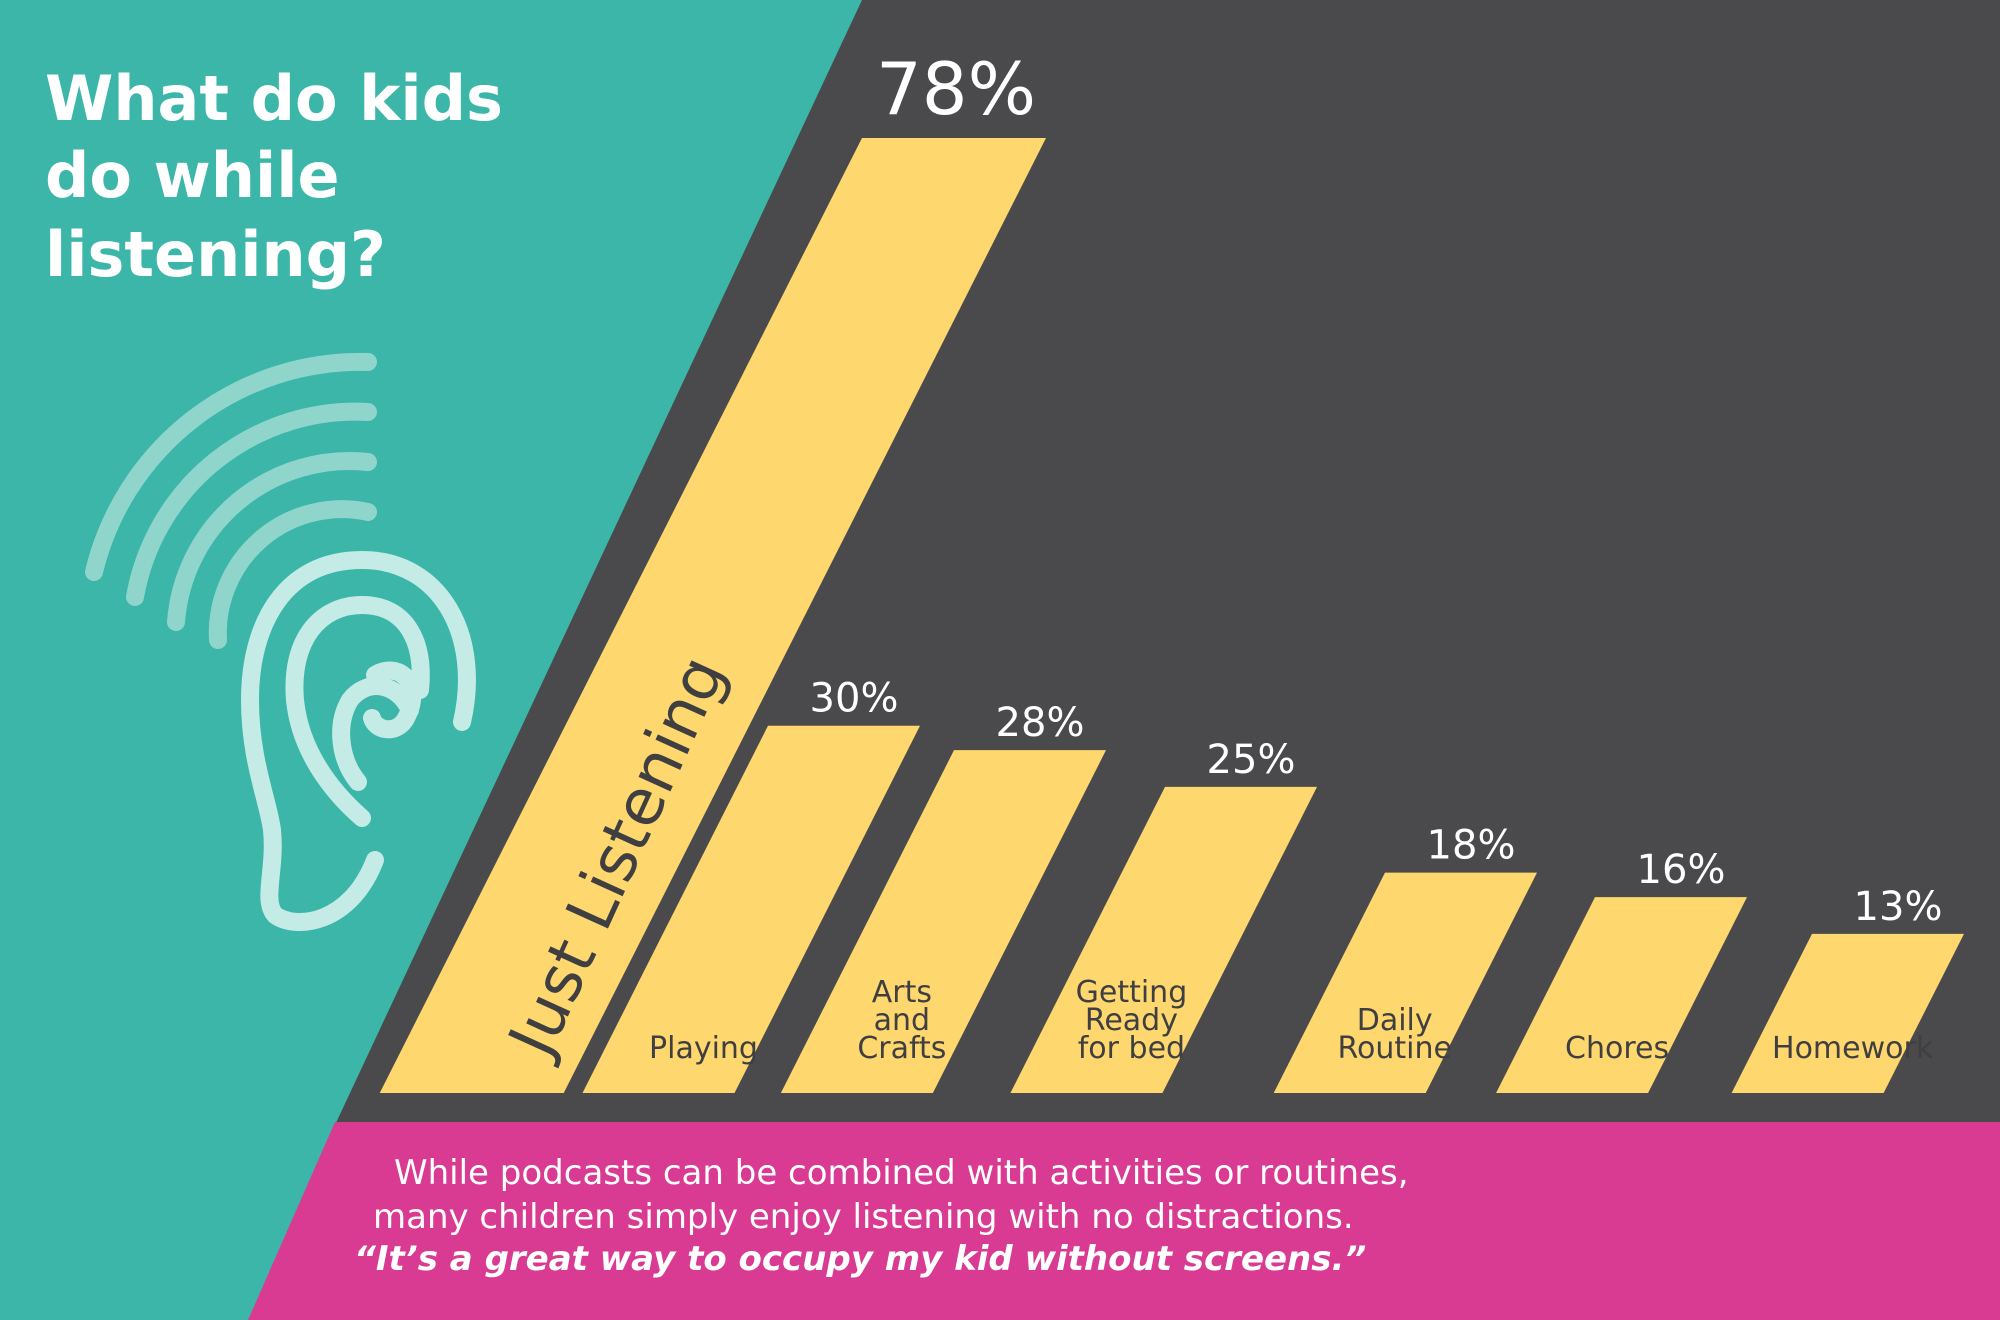 The height and width of the screenshot is (1320, 2000). I want to click on category-label-4-line-3: for bed, so click(1131, 1048).